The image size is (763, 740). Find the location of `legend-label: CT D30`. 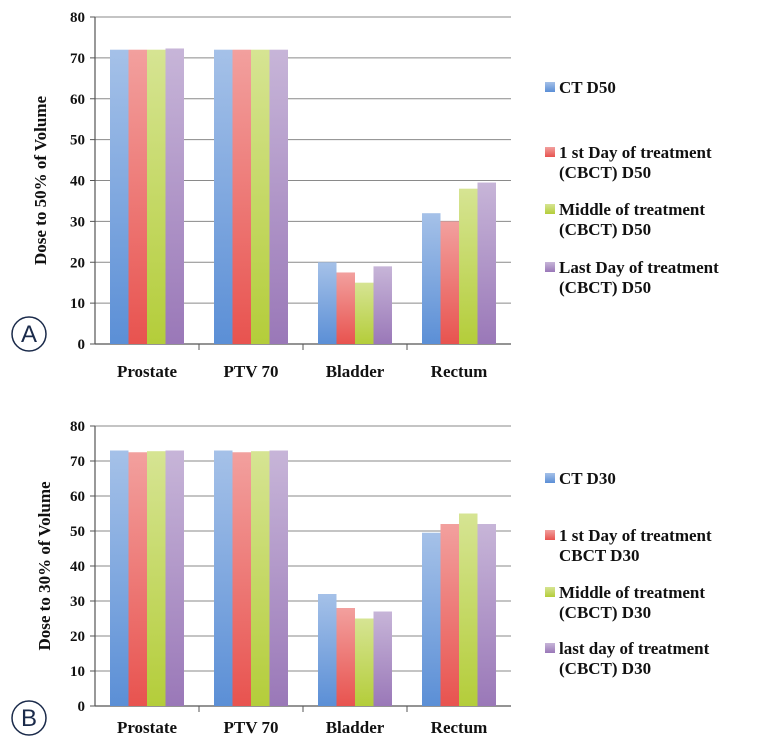

legend-label: CT D30 is located at coordinates (587, 478).